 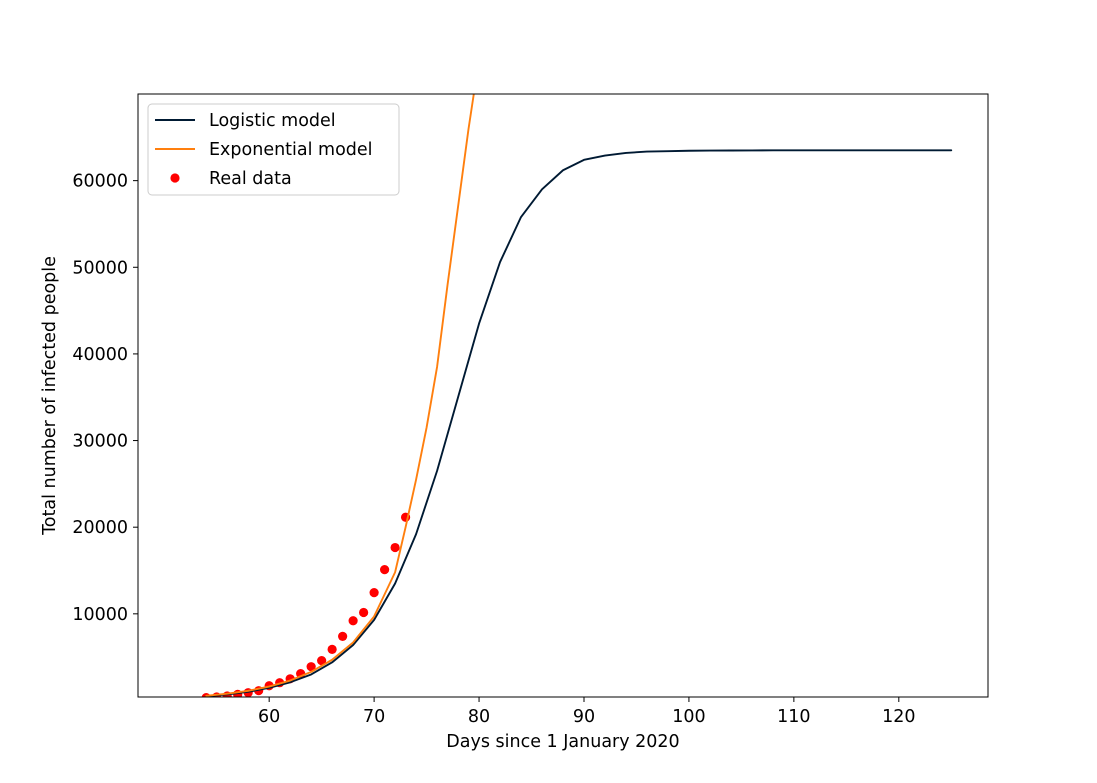 I want to click on y-tick-label: 40000, so click(x=100, y=355).